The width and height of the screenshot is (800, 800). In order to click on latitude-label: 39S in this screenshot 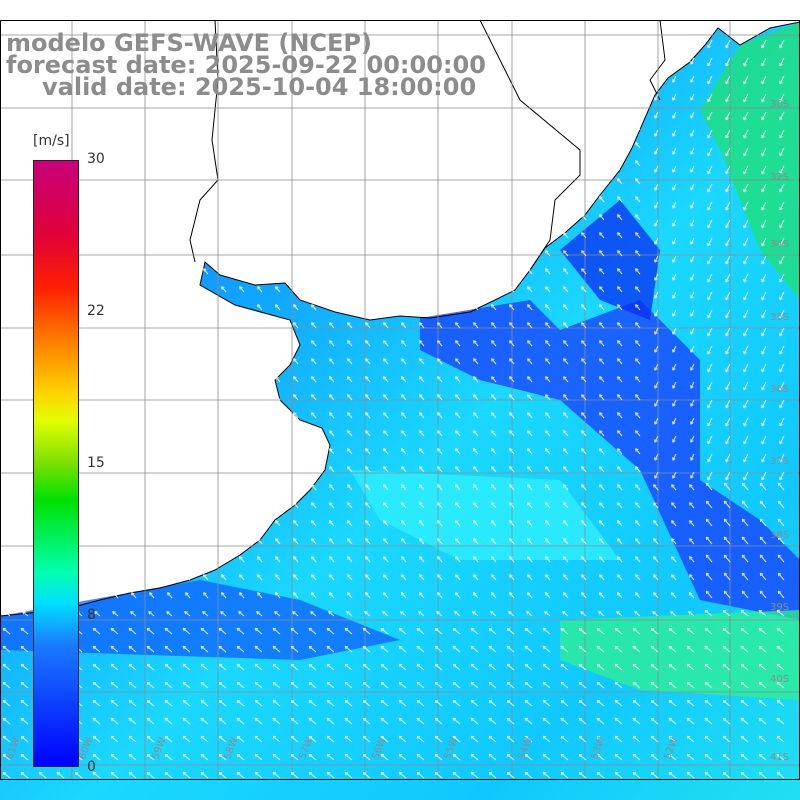, I will do `click(779, 607)`.